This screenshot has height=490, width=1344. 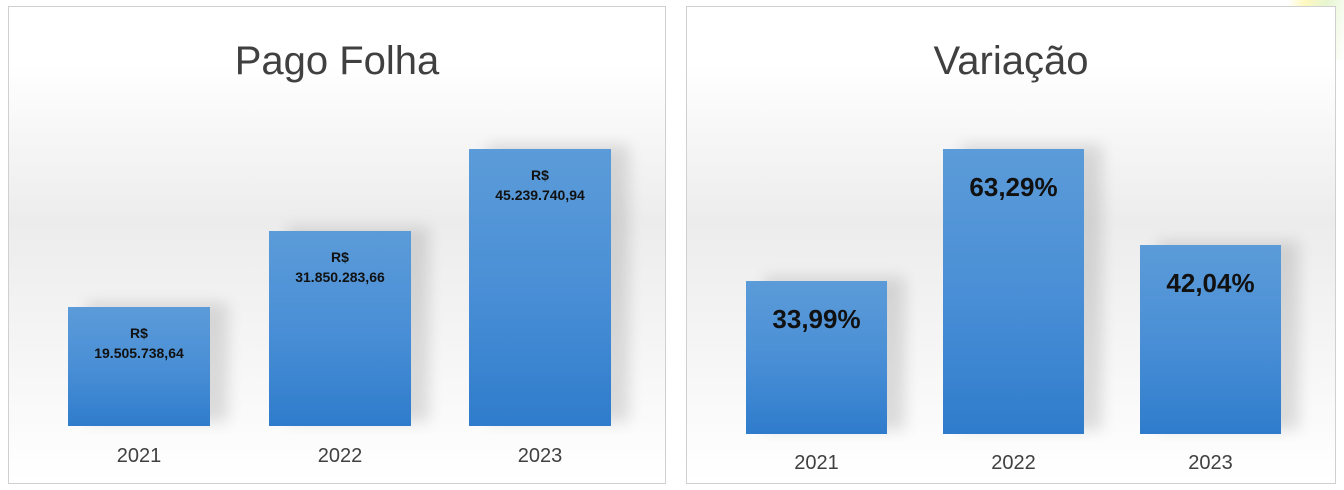 What do you see at coordinates (1210, 282) in the screenshot?
I see `data-label: 42,04%` at bounding box center [1210, 282].